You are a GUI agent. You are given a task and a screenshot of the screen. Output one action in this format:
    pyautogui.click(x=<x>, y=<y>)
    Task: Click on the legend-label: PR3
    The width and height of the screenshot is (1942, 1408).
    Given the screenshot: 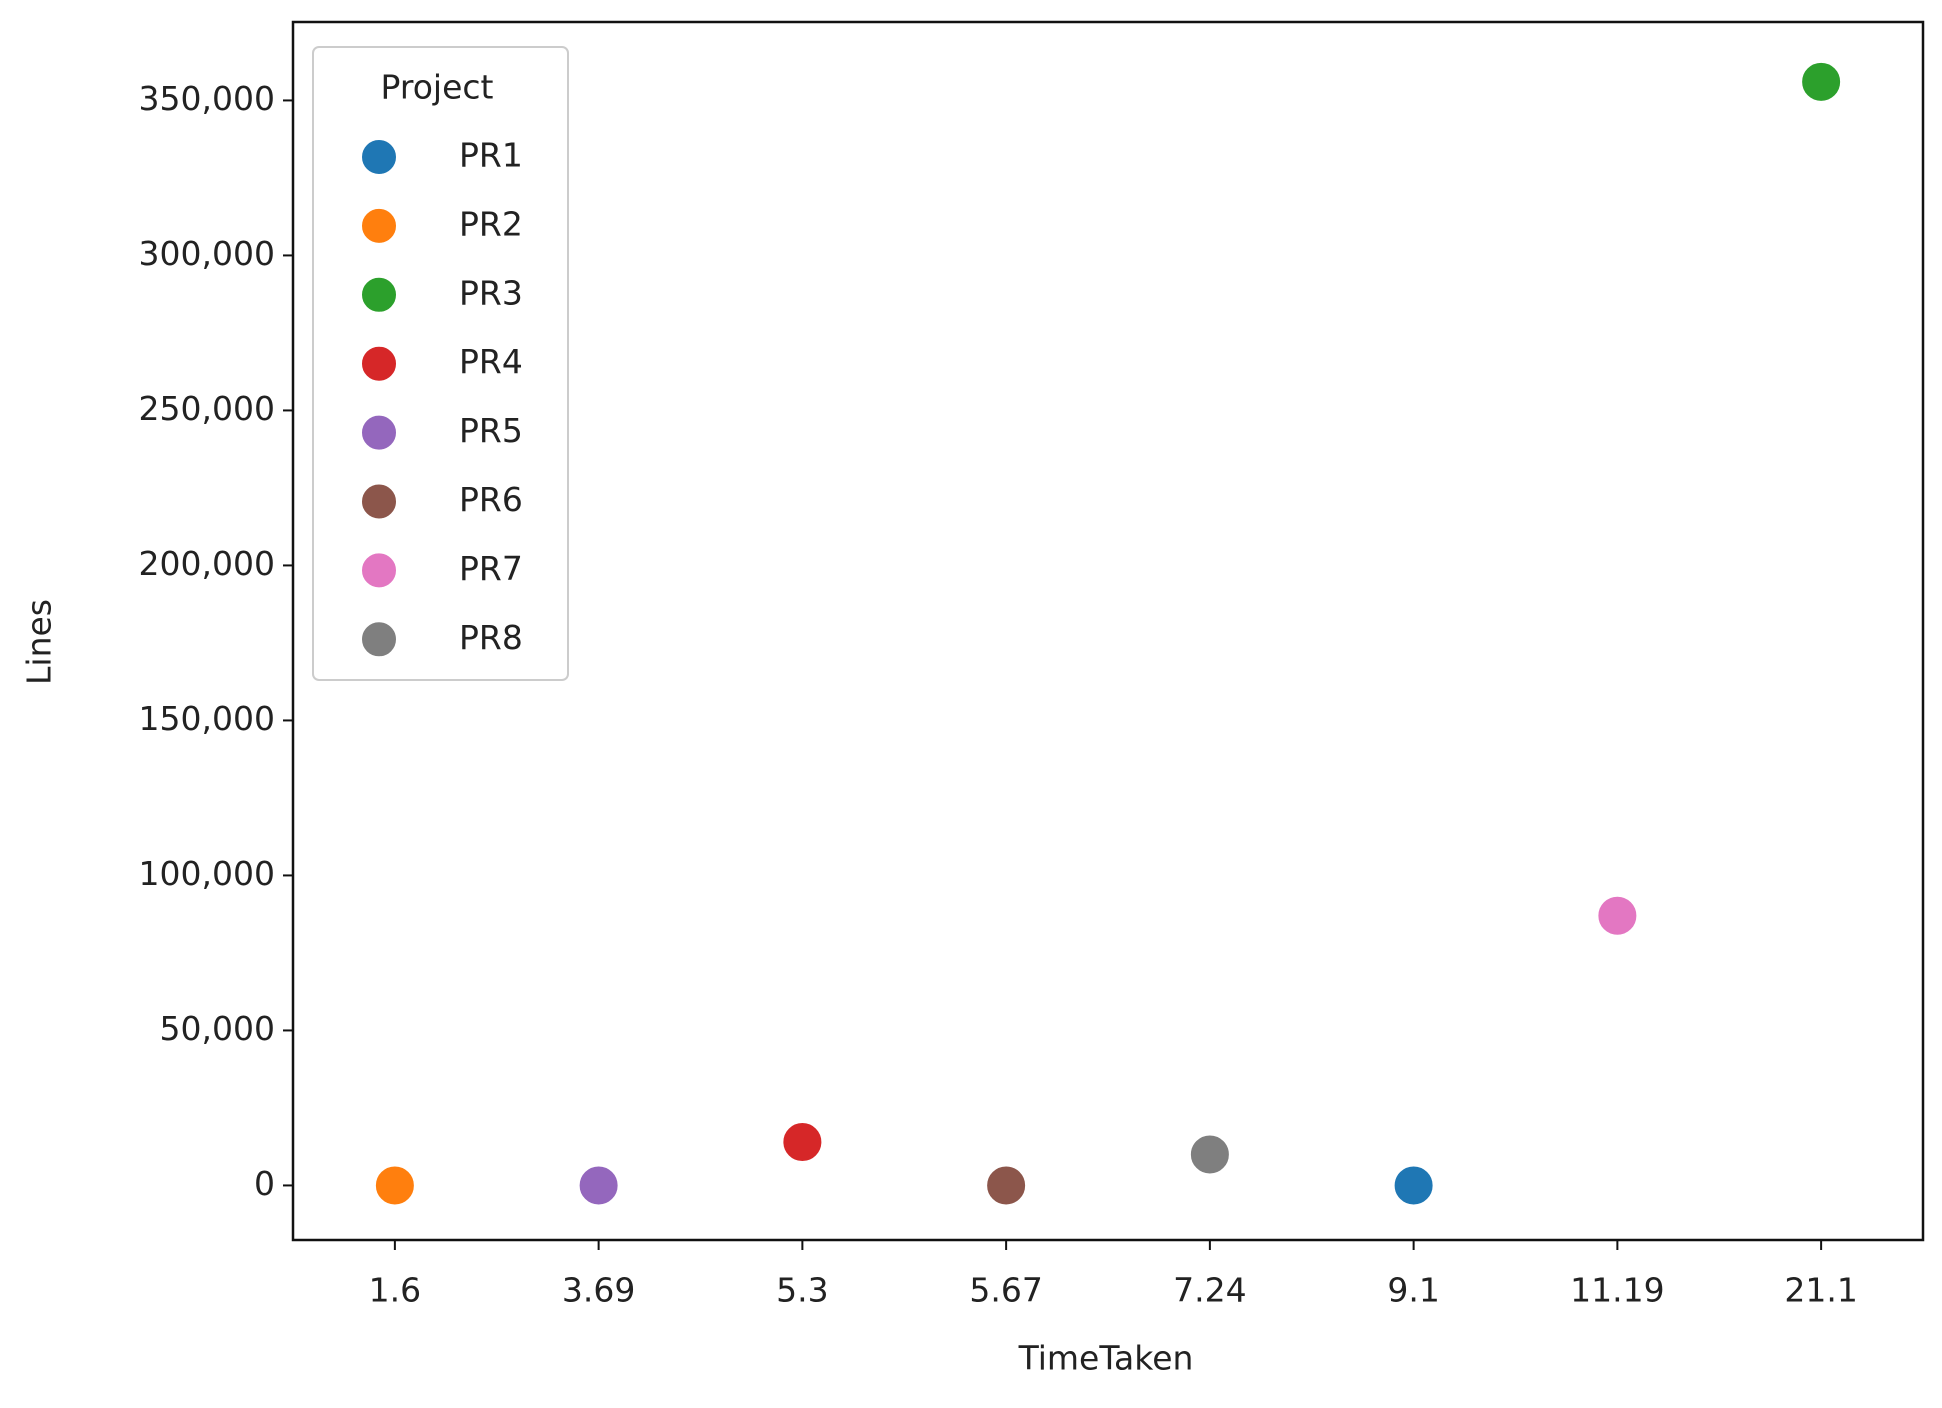 What is the action you would take?
    pyautogui.click(x=491, y=292)
    